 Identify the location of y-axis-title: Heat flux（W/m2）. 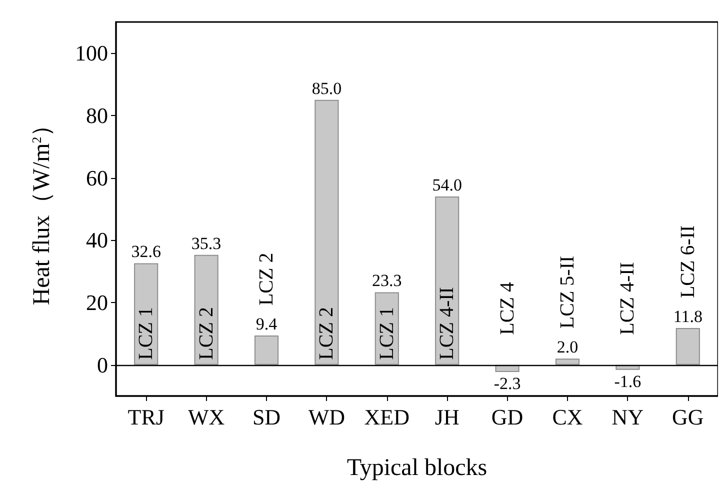
(42, 209).